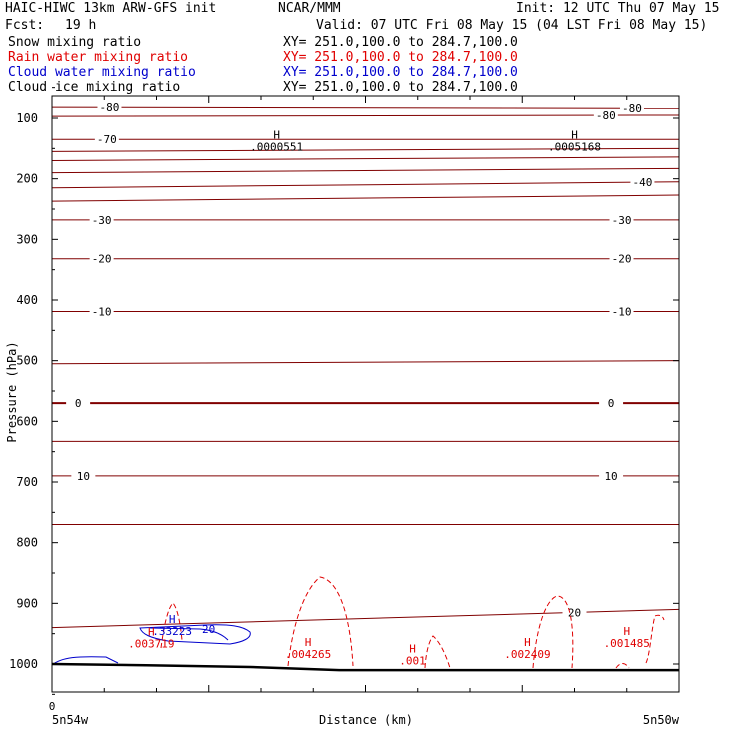  I want to click on x-tick-label: 0, so click(52, 706).